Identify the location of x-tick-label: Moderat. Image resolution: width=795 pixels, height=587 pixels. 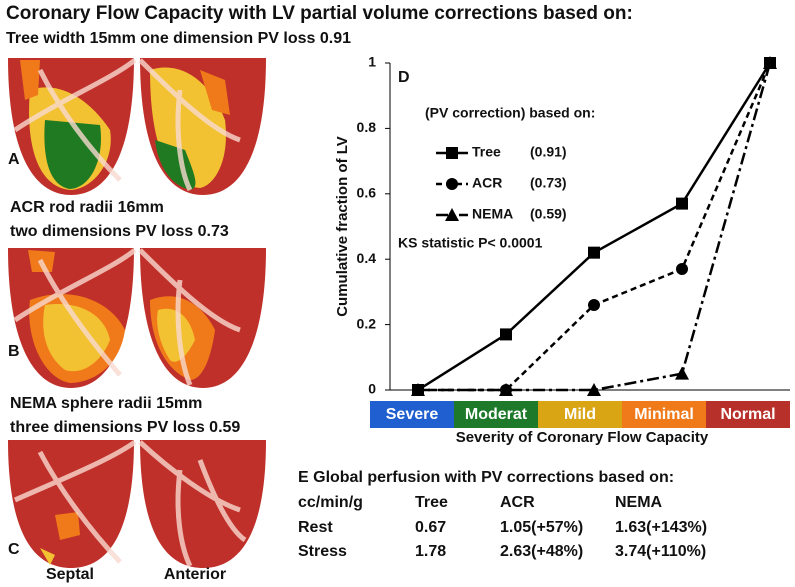
(496, 414).